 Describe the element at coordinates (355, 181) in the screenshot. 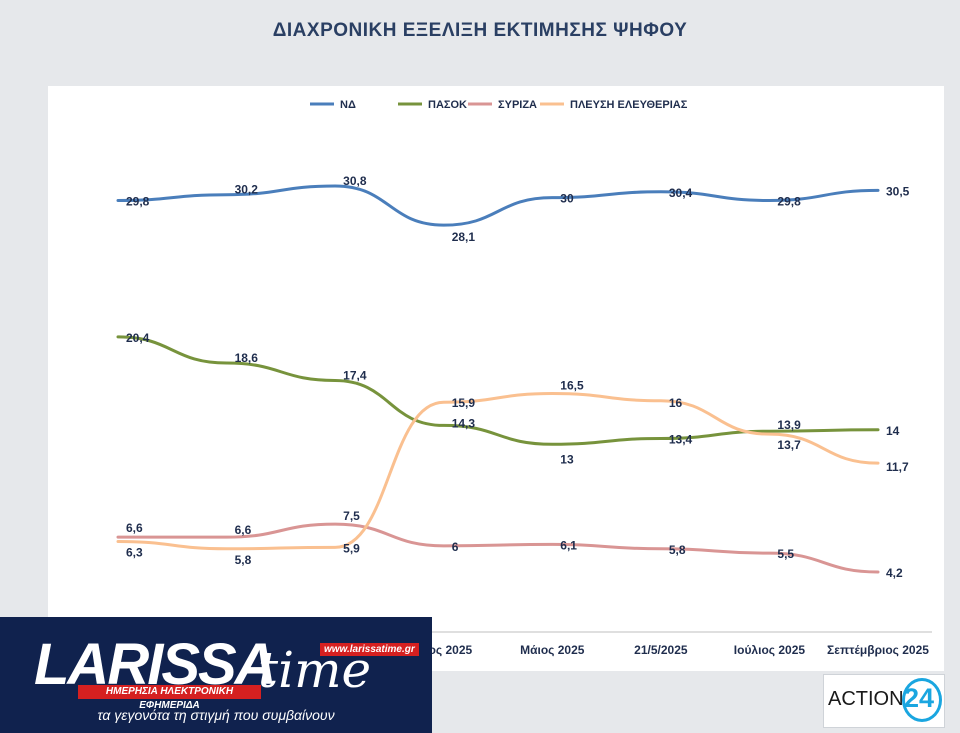

I see `data-label: 30,8` at that location.